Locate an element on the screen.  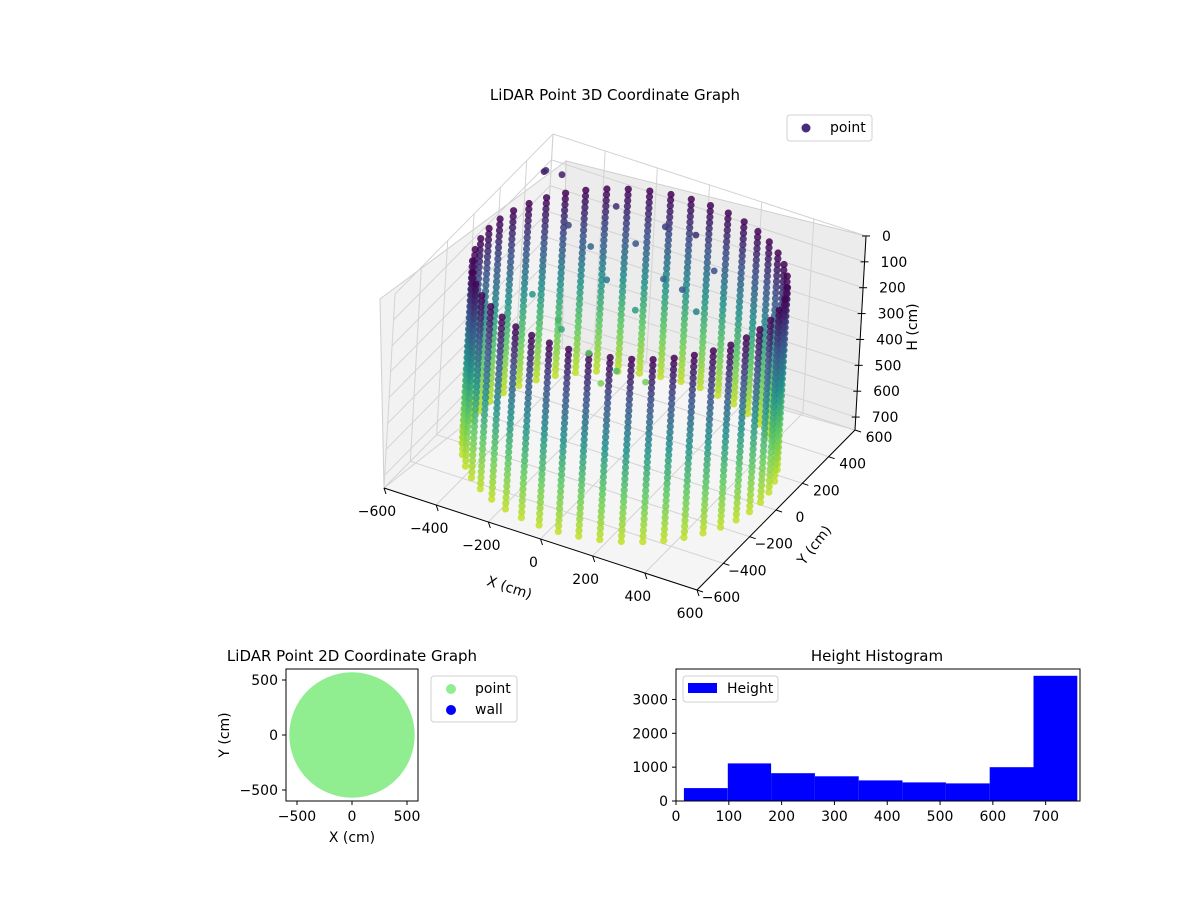
scatter2d-ylabel: Y (cm) is located at coordinates (225, 735).